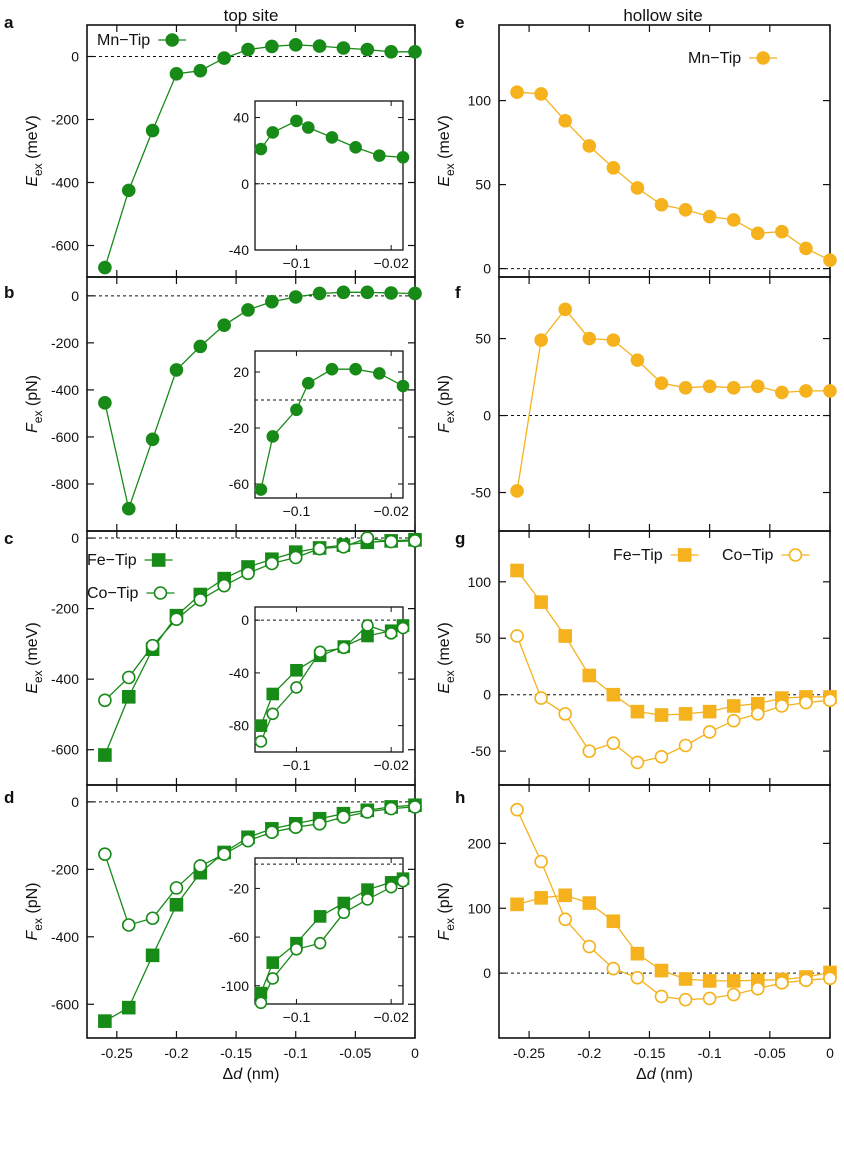 This screenshot has height=1154, width=844. I want to click on panel-h-xtick-label-0: -0.25, so click(529, 1053).